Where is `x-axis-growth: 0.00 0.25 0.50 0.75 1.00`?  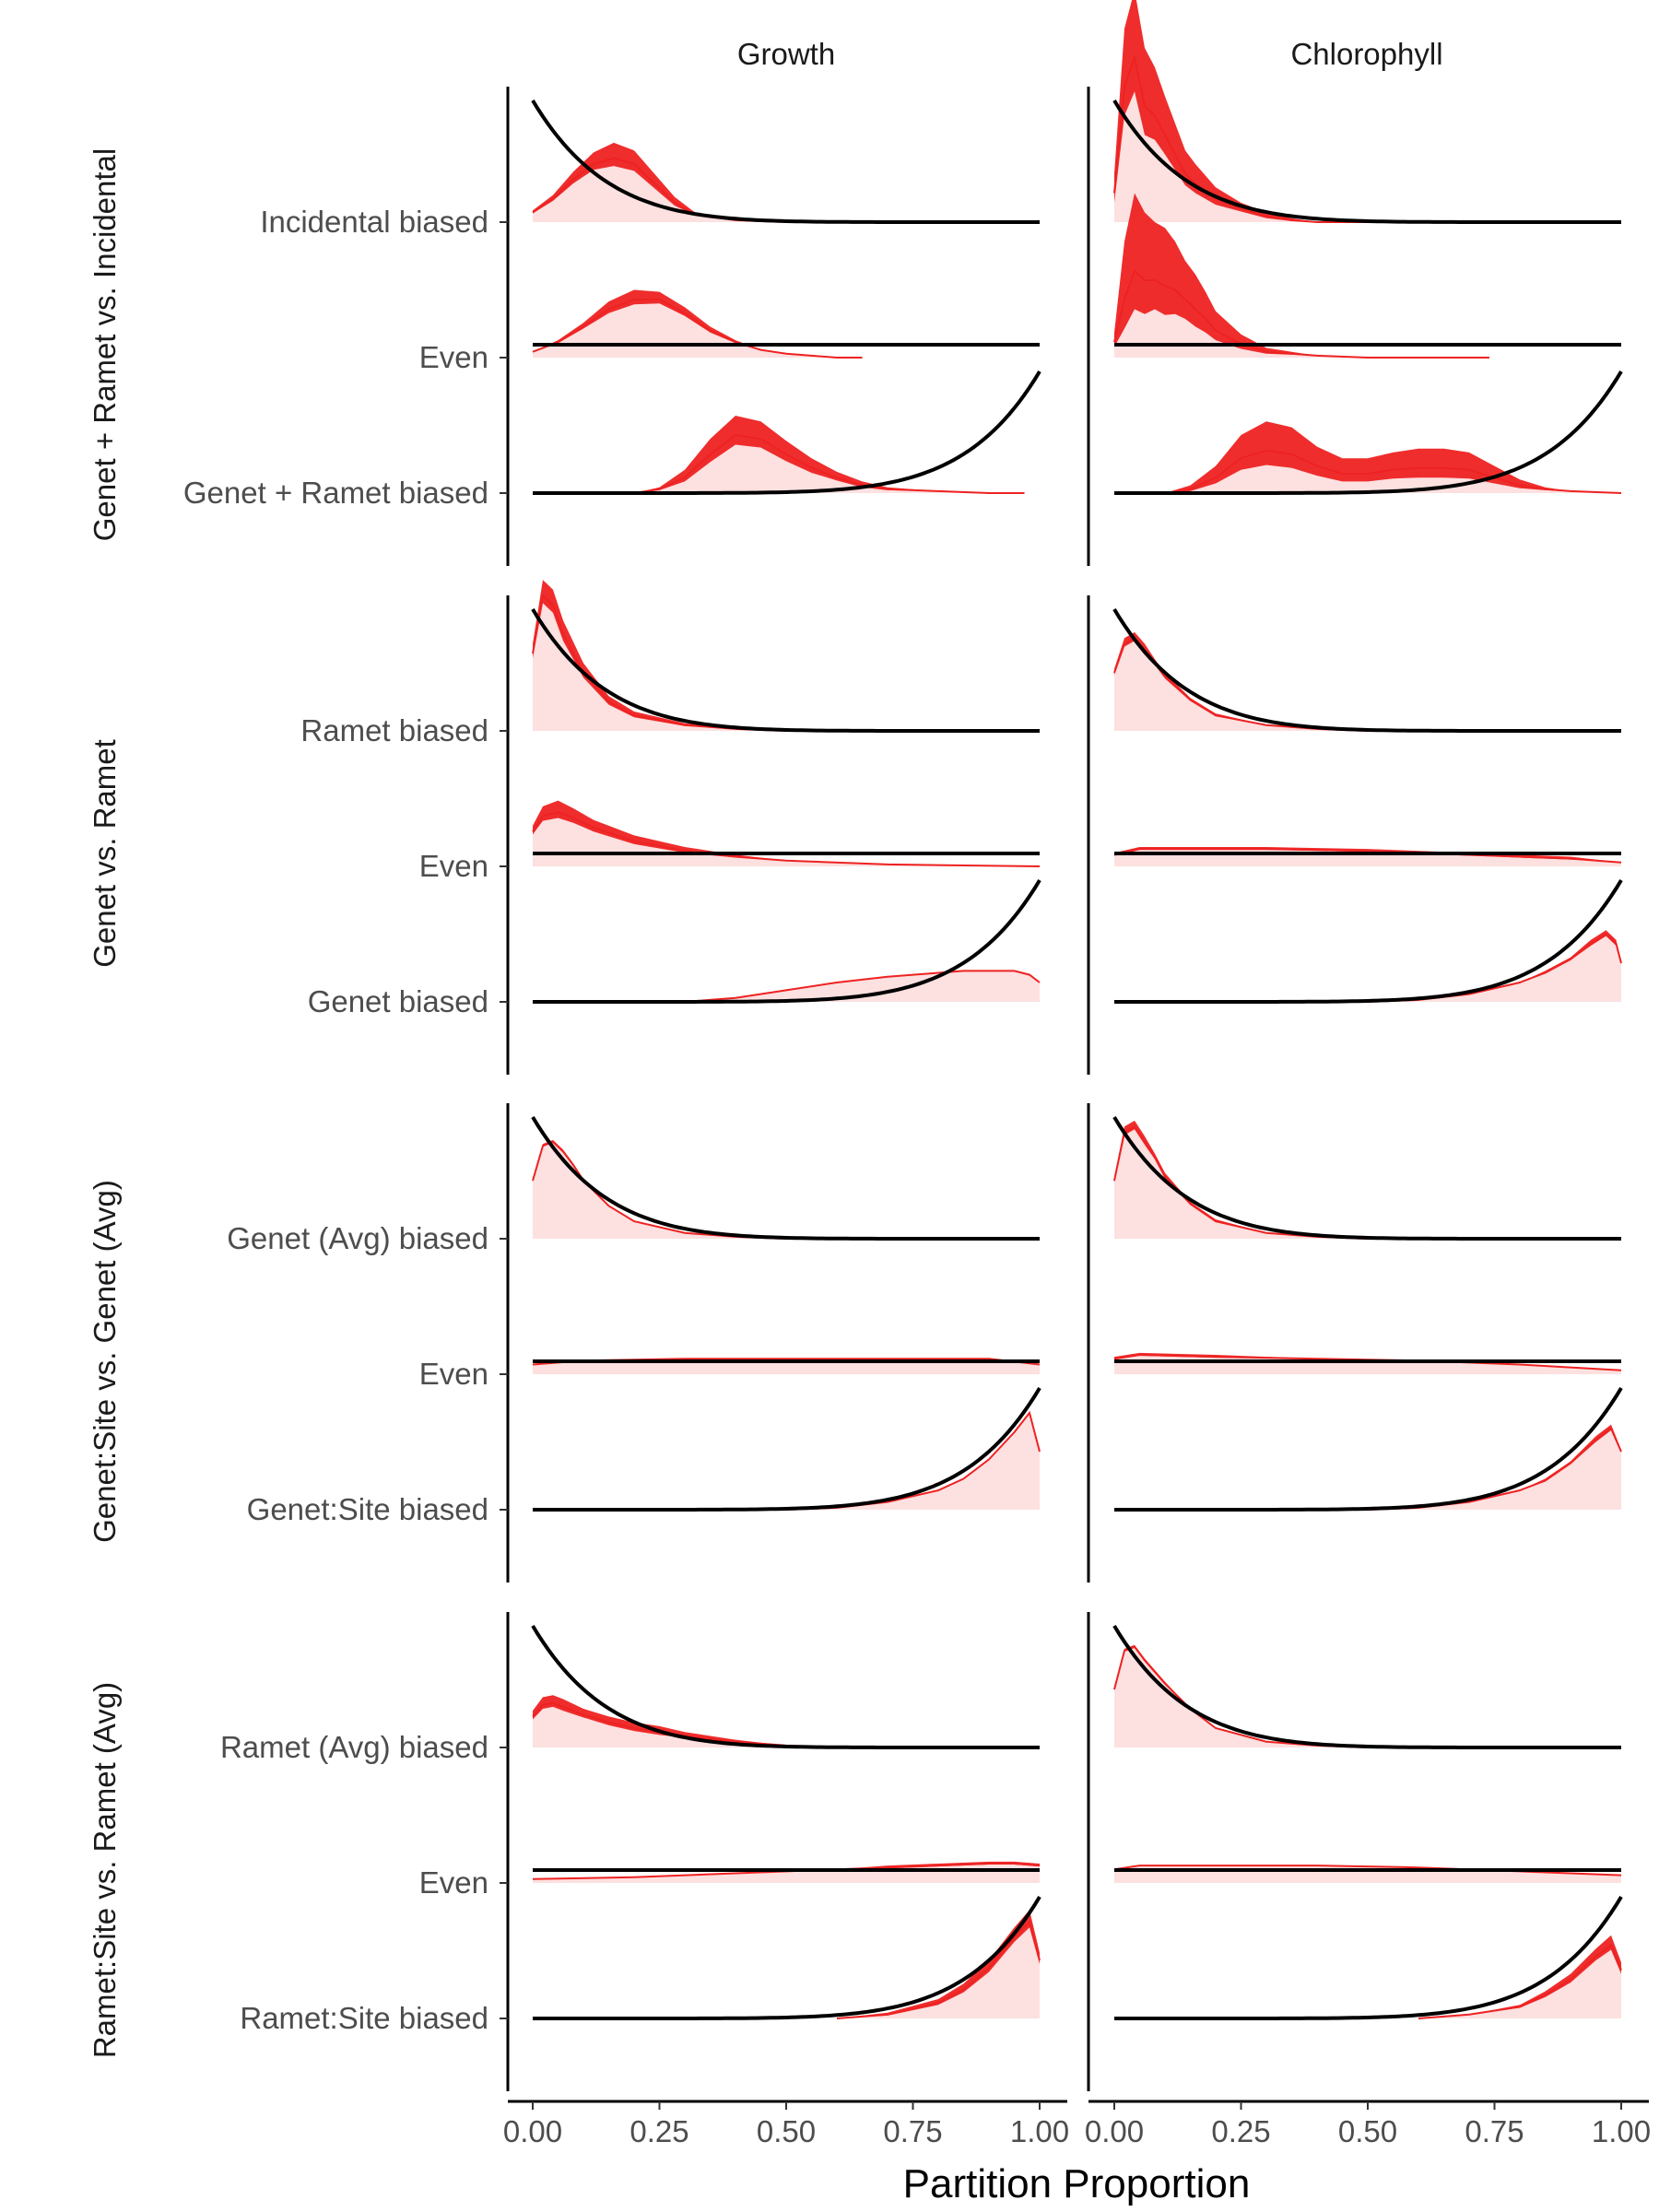
x-axis-growth: 0.00 0.25 0.50 0.75 1.00 is located at coordinates (786, 2124).